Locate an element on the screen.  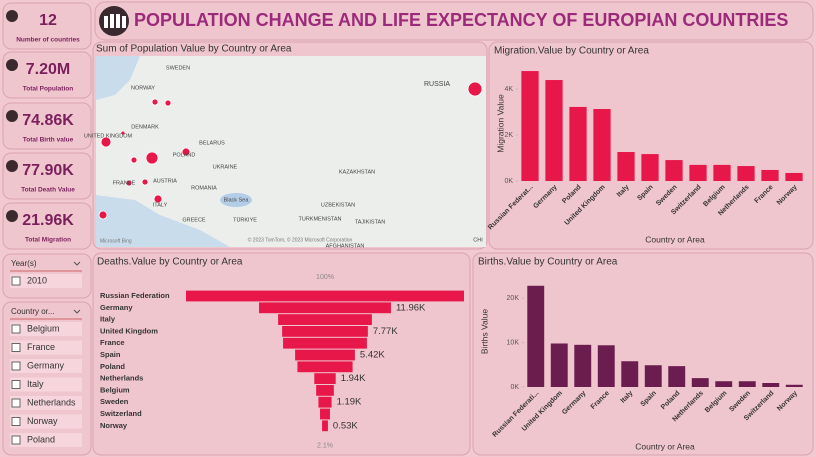
map-label: RUSSIA is located at coordinates (437, 84).